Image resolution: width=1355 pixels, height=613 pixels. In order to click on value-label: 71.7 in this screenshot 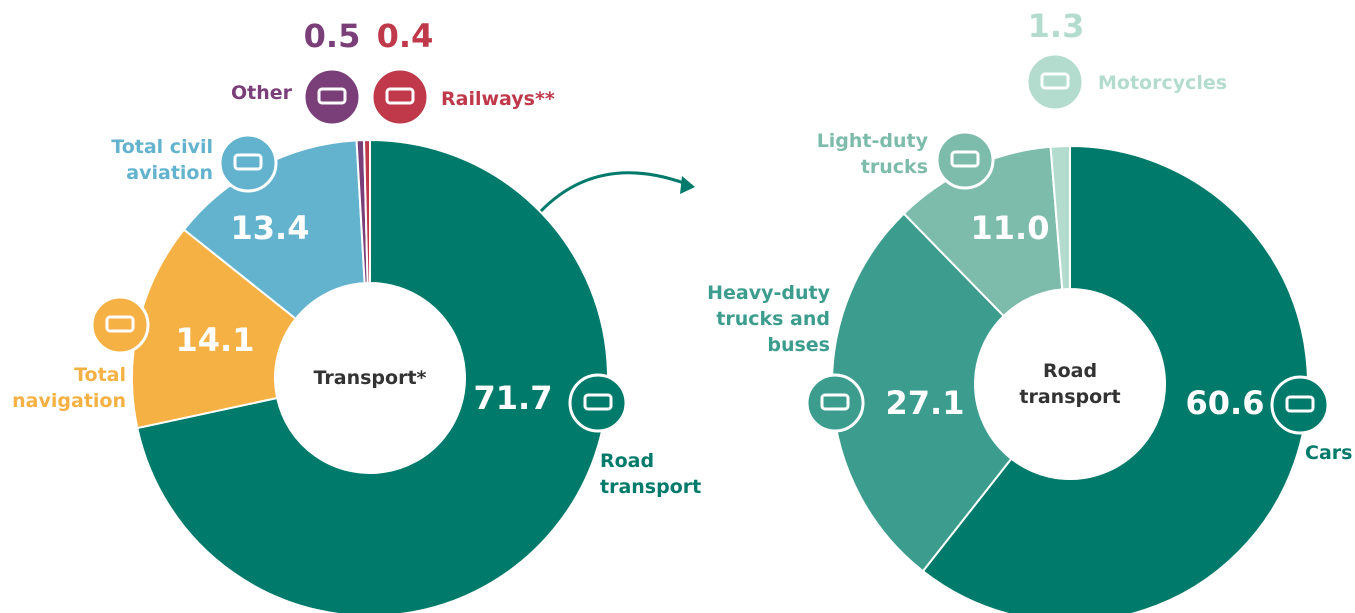, I will do `click(513, 398)`.